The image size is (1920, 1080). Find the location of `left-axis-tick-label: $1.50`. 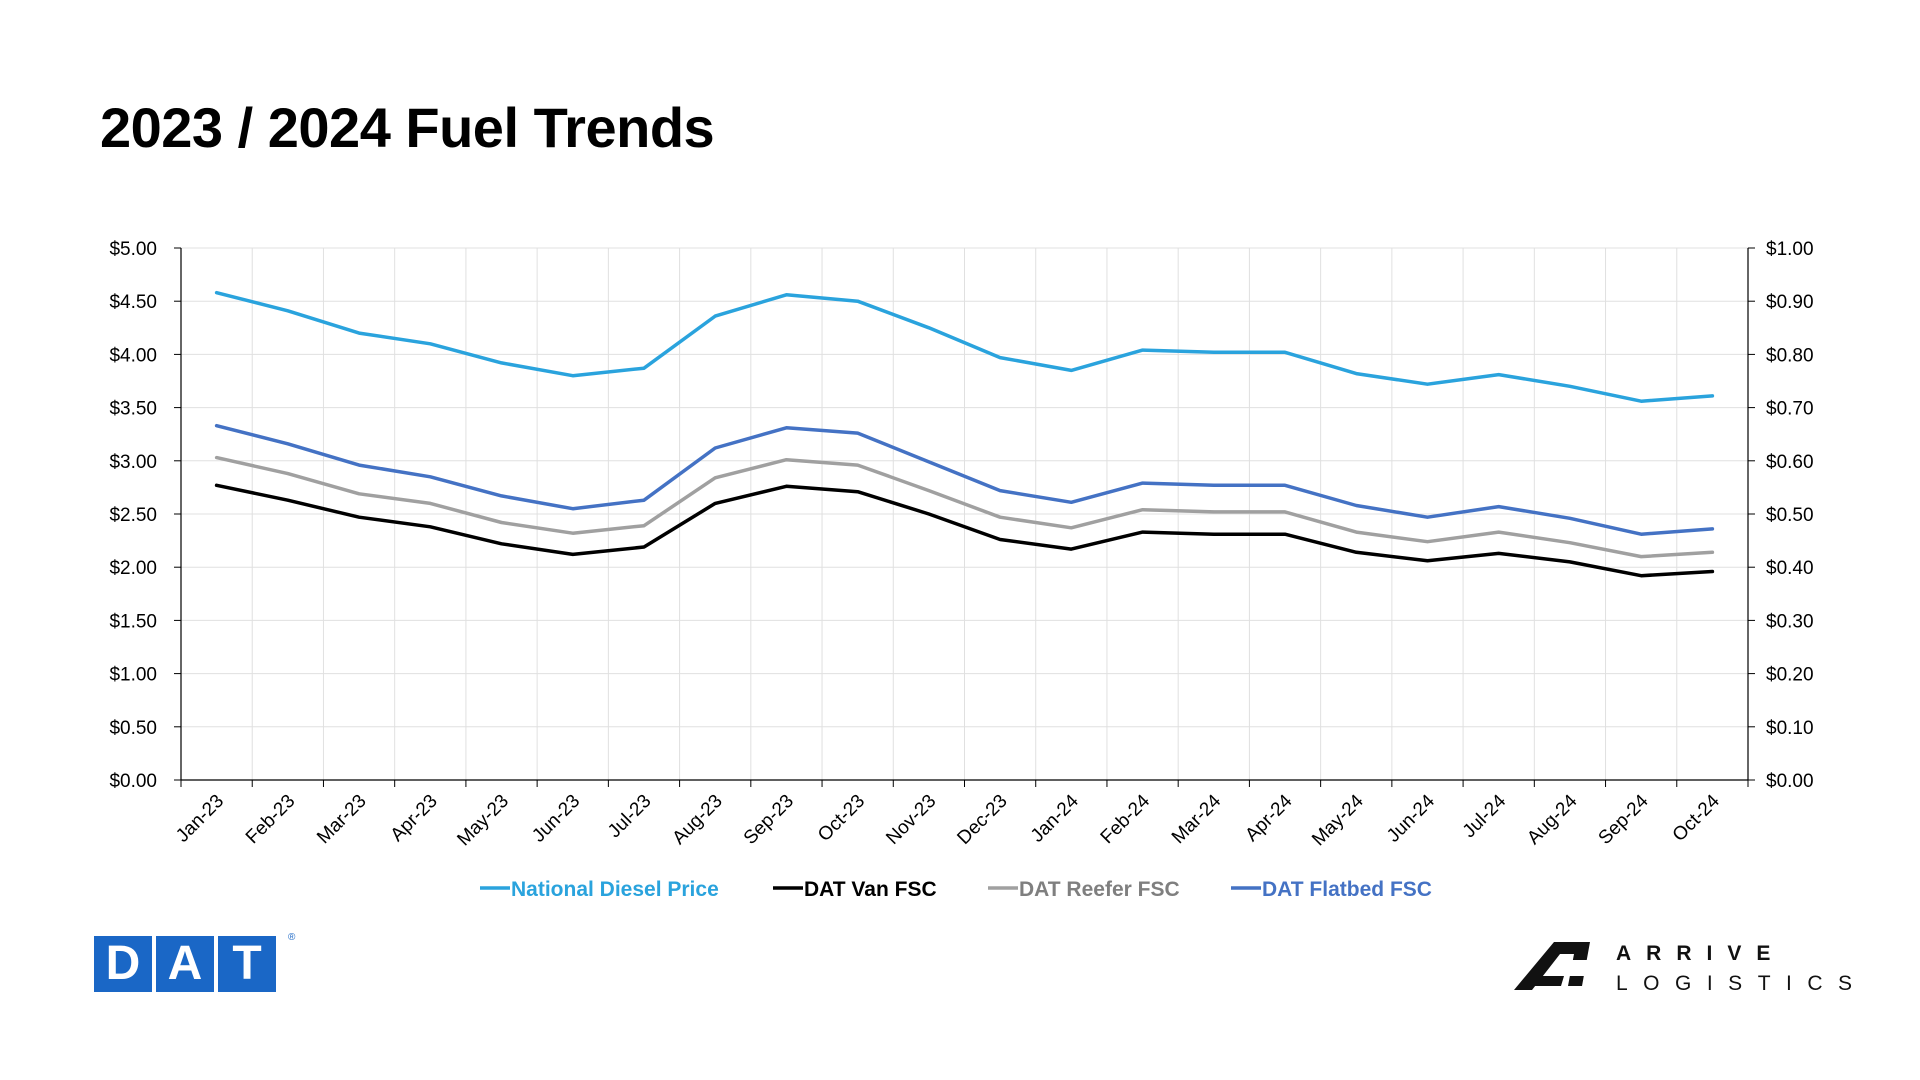

left-axis-tick-label: $1.50 is located at coordinates (133, 621).